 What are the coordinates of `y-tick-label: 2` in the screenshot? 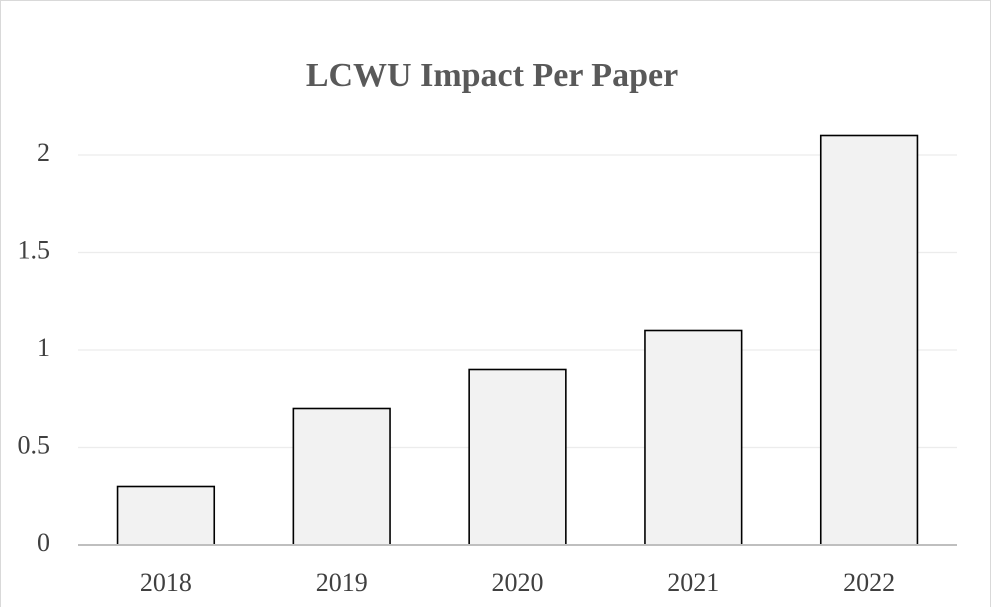 It's located at (43, 152).